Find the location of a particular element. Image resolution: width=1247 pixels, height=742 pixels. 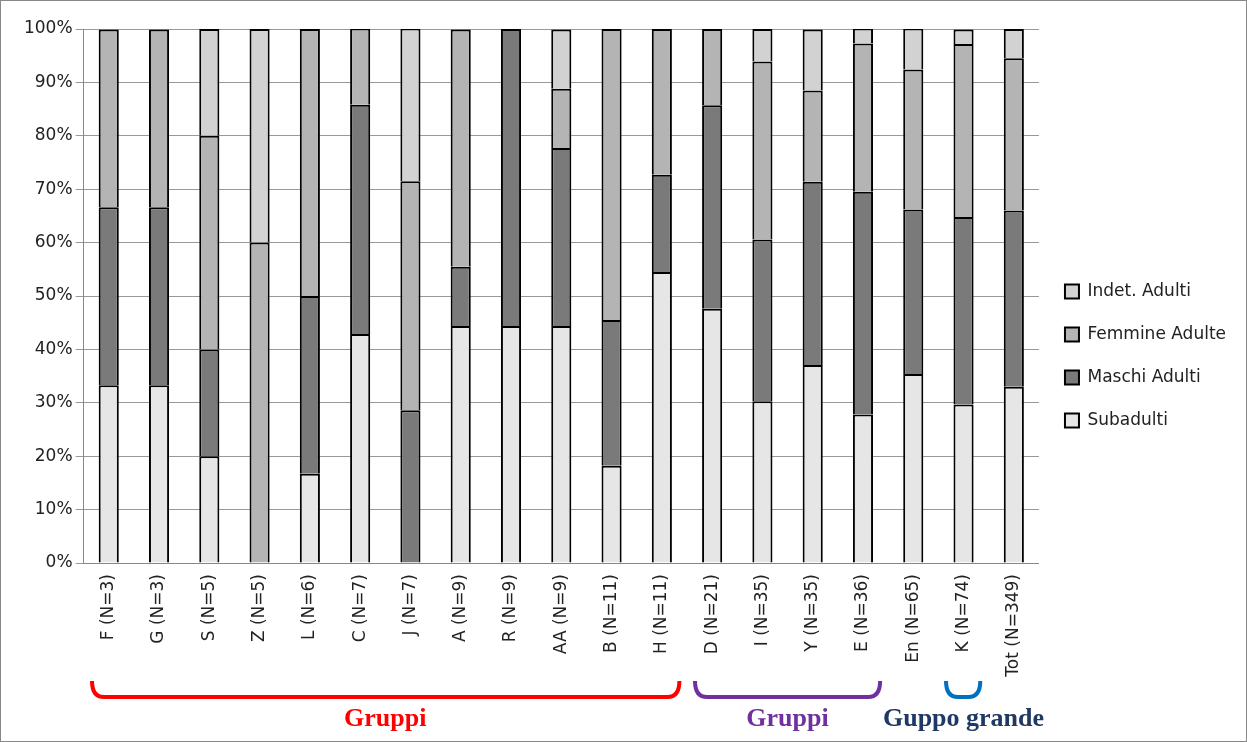

x-tick-label: B (N=11) is located at coordinates (609, 613).